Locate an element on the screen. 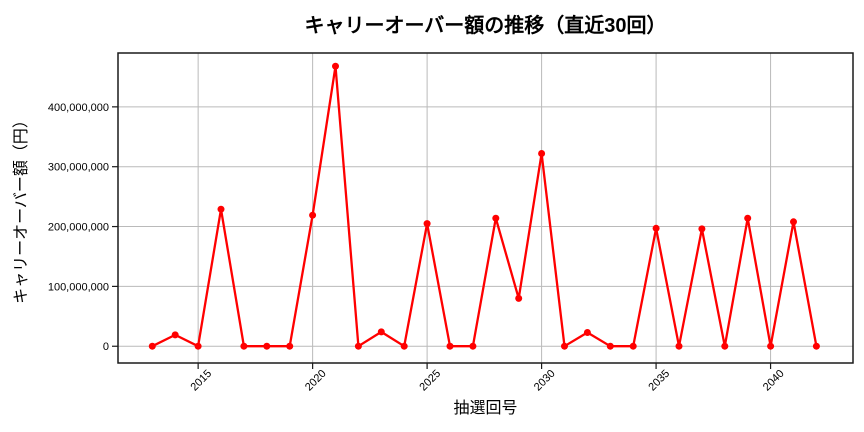  x-tick-label: 2040 is located at coordinates (774, 381).